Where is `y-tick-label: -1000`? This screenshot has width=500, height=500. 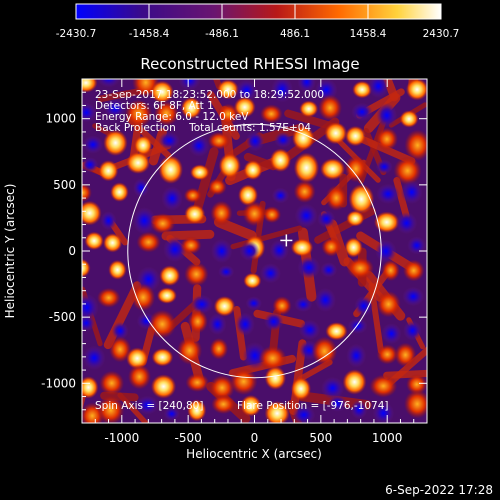
y-tick-label: -1000 is located at coordinates (58, 383).